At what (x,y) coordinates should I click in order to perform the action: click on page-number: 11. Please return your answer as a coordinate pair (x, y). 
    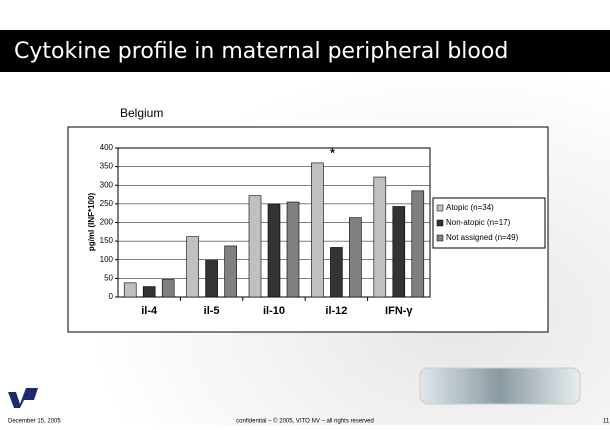
    Looking at the image, I should click on (606, 422).